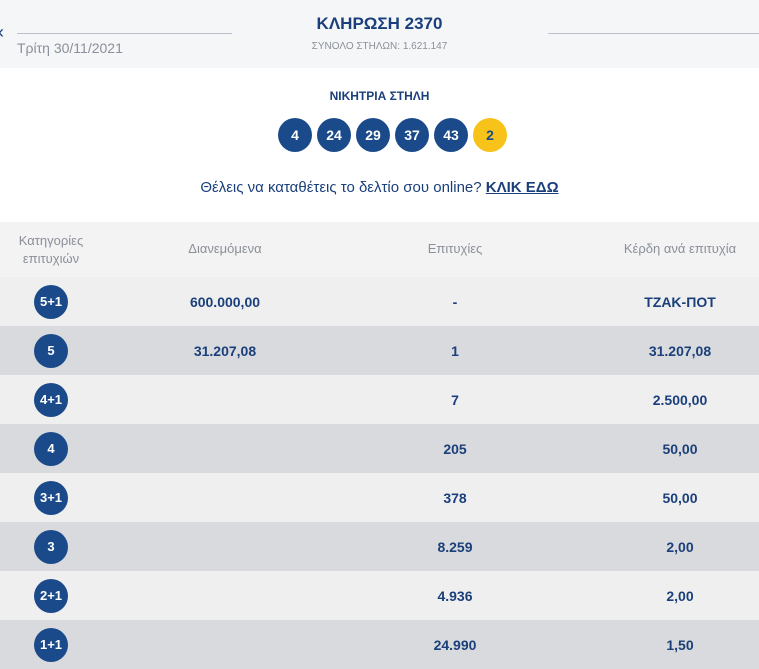 This screenshot has height=669, width=759. Describe the element at coordinates (455, 497) in the screenshot. I see `wins-cell: 378` at that location.